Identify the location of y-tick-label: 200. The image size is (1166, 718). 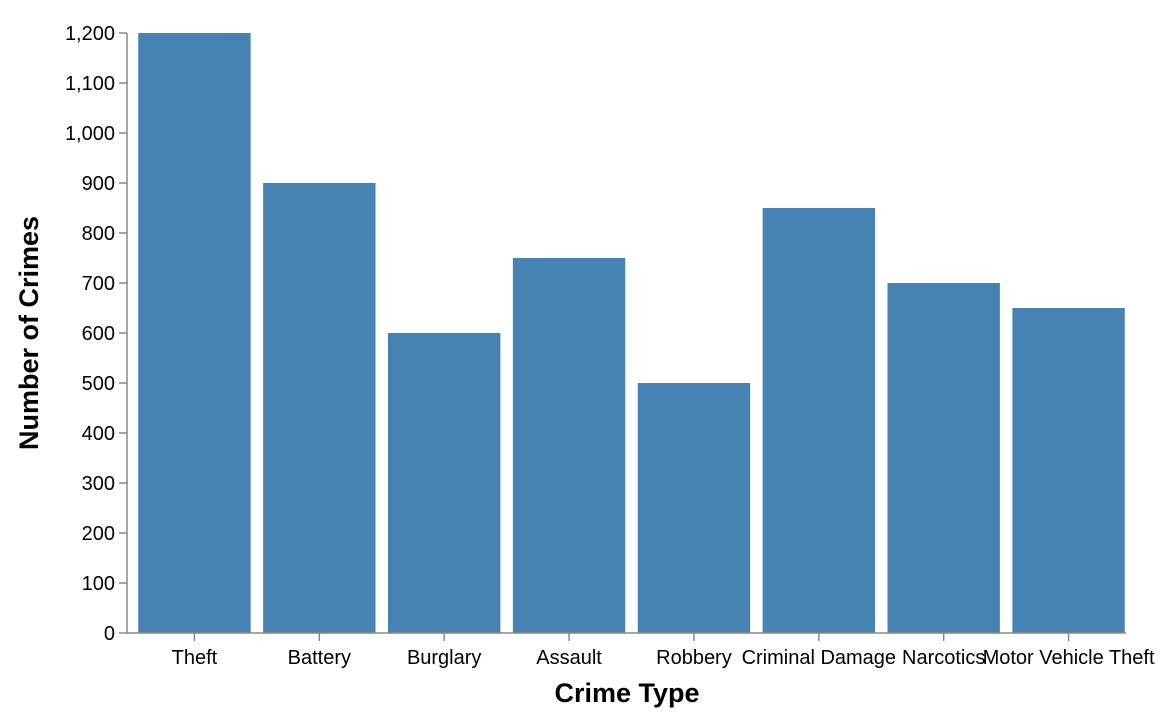
(98, 534).